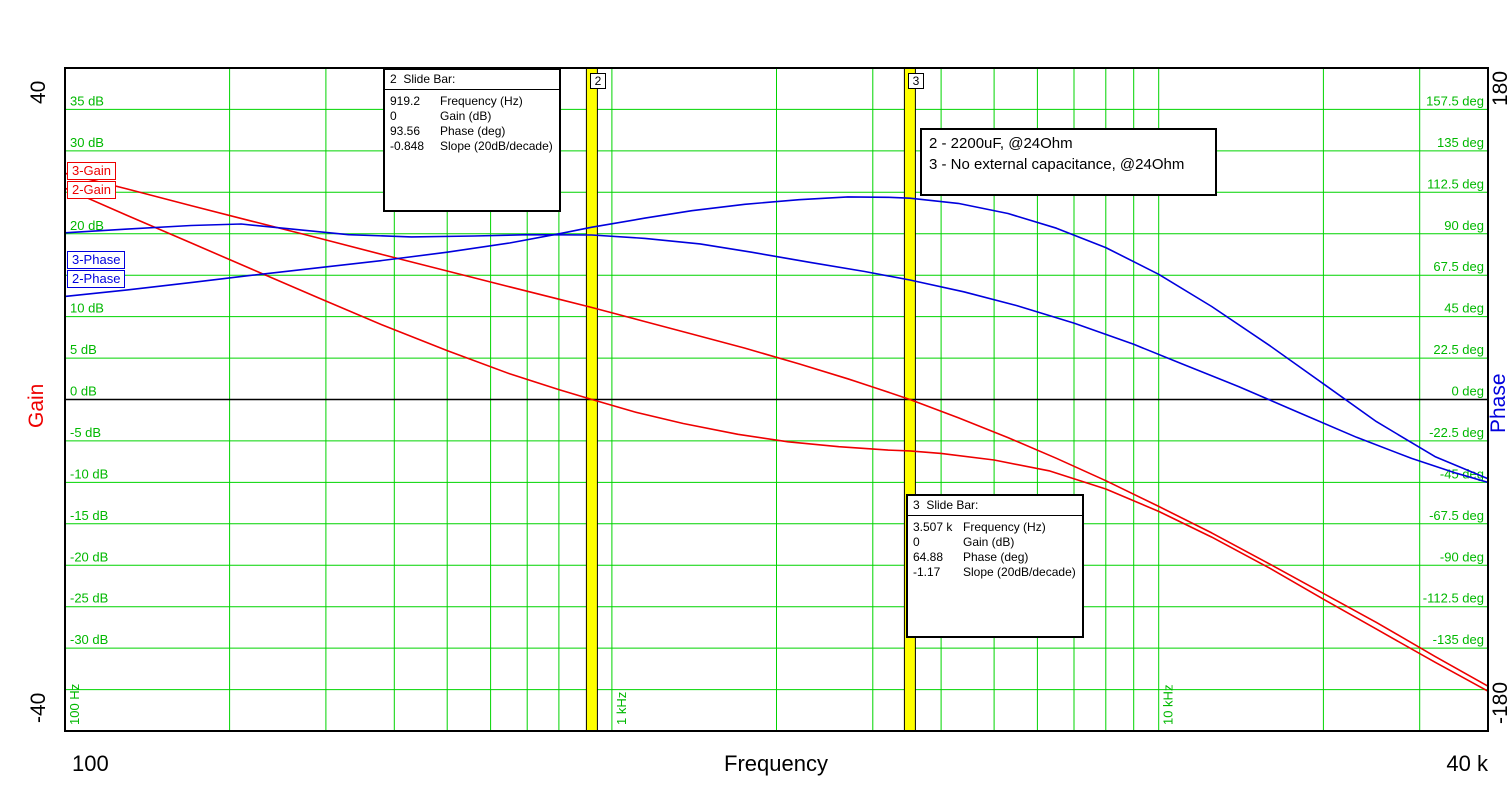  I want to click on gain-tick-label: -25 dB, so click(89, 598).